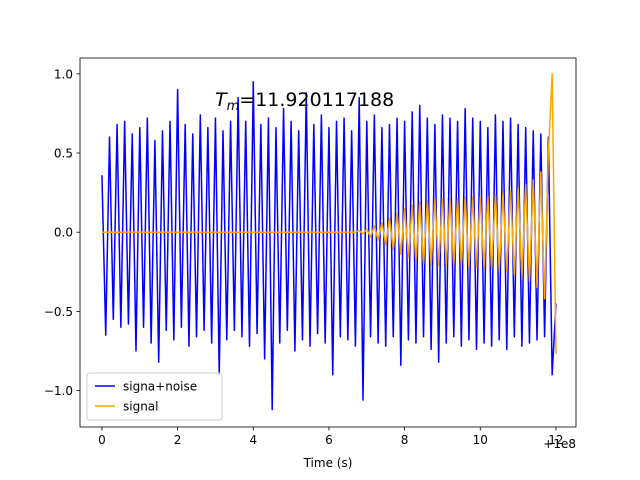 Image resolution: width=640 pixels, height=480 pixels. Describe the element at coordinates (329, 440) in the screenshot. I see `x-tick-label: 6` at that location.